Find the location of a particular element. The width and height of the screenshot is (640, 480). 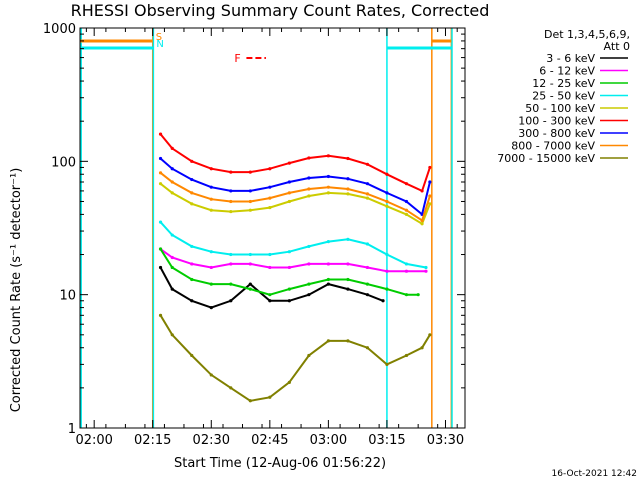

y-tick-label-3: 100 is located at coordinates (63, 162).